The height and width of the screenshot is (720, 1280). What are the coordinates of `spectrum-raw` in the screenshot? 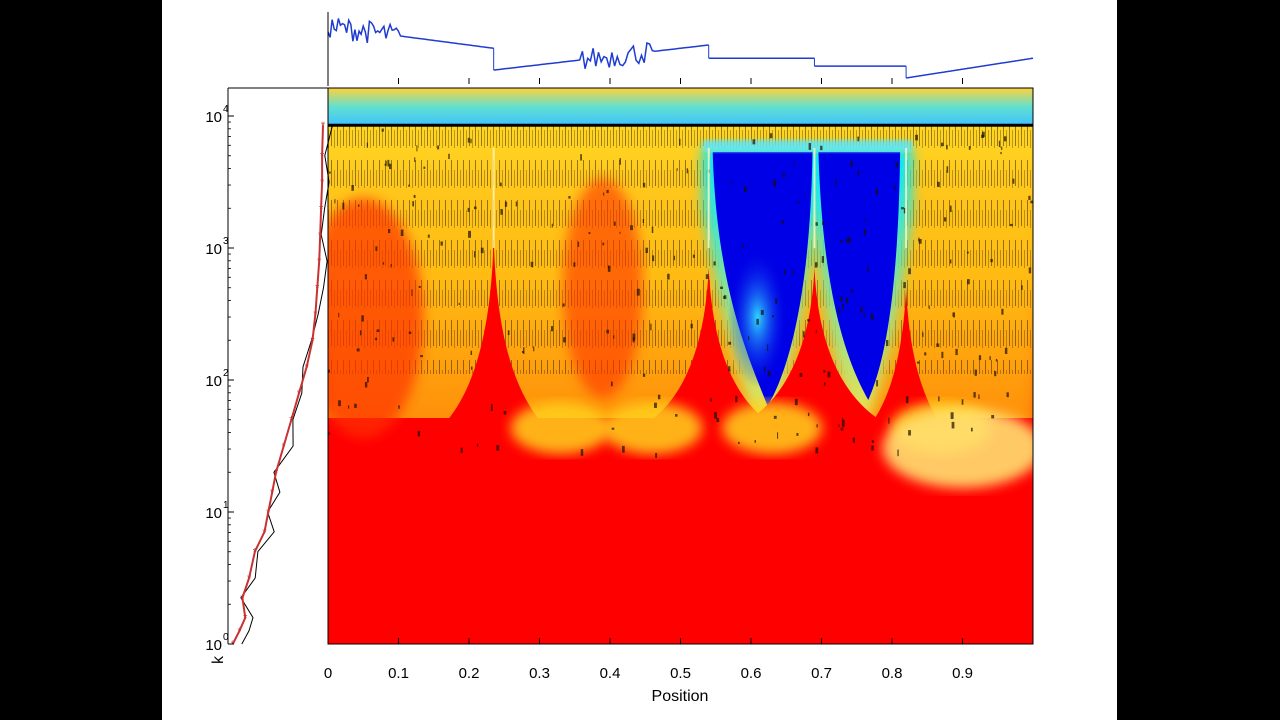 It's located at (286, 385).